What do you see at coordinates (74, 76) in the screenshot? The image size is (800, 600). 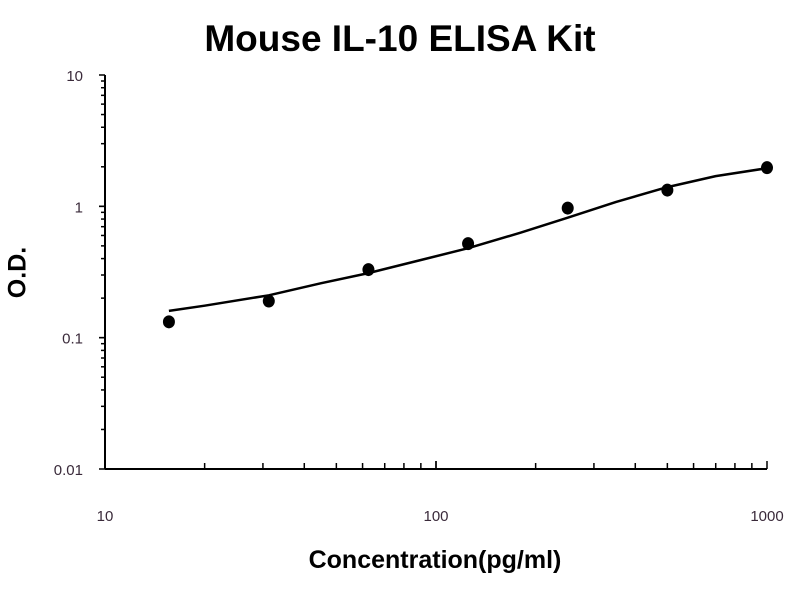 I see `y-tick-label: 10` at bounding box center [74, 76].